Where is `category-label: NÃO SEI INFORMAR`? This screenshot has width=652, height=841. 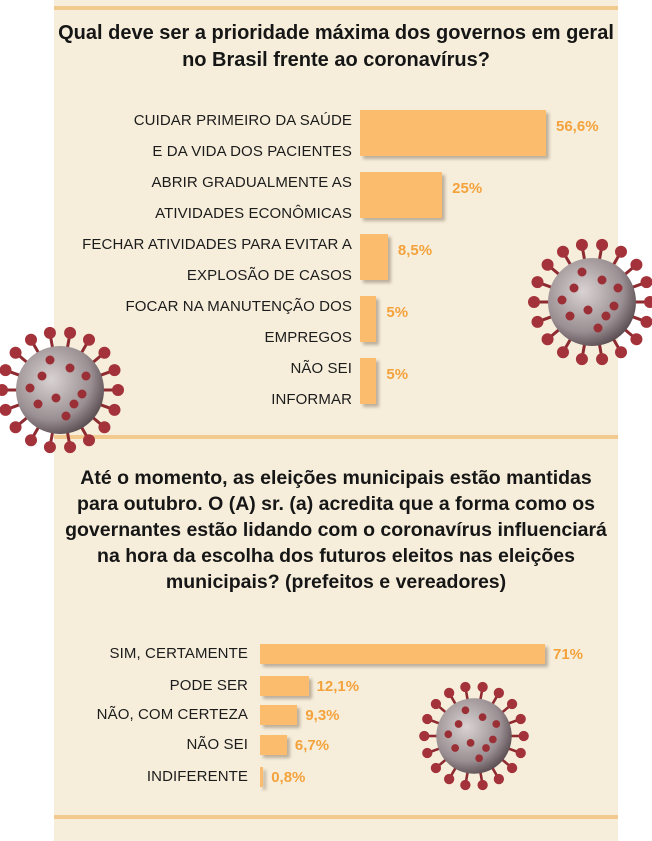 category-label: NÃO SEI INFORMAR is located at coordinates (311, 384).